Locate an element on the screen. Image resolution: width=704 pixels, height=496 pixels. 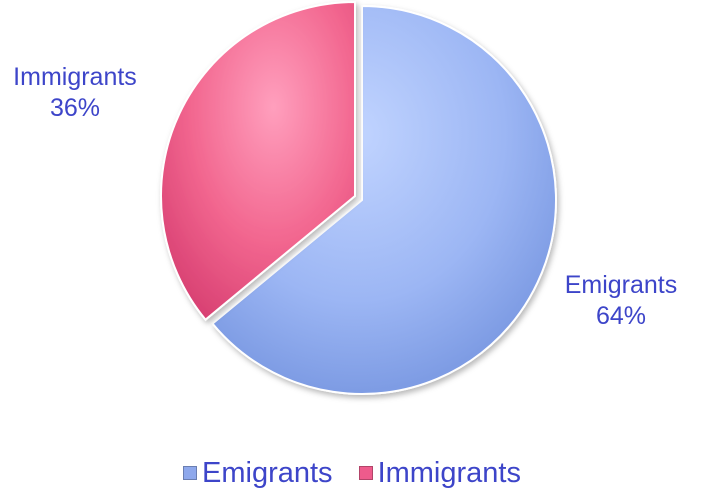
data-label-immigrants-value: 36% is located at coordinates (75, 108).